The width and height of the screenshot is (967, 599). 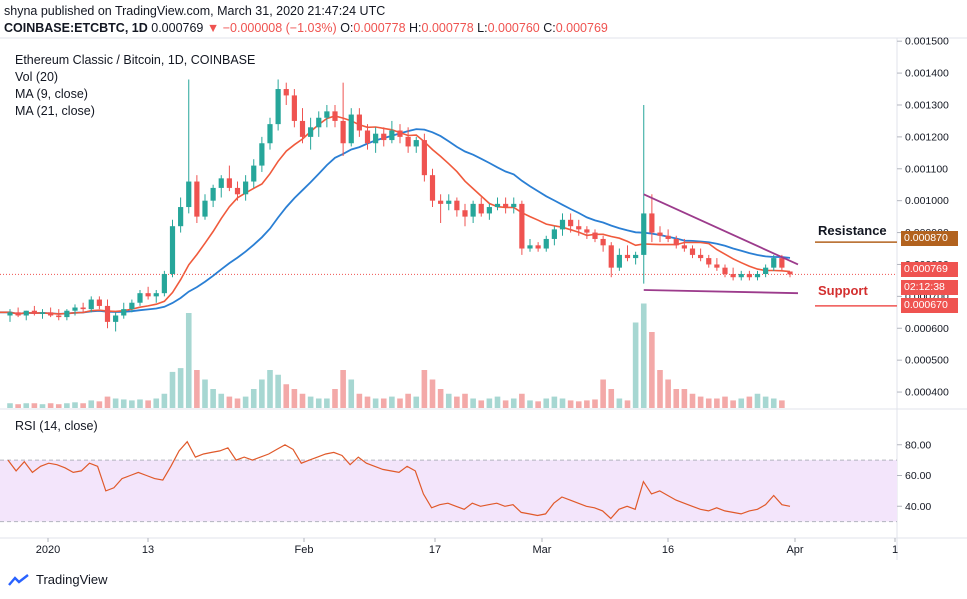 What do you see at coordinates (37, 77) in the screenshot?
I see `legend-volume: Vol (20)` at bounding box center [37, 77].